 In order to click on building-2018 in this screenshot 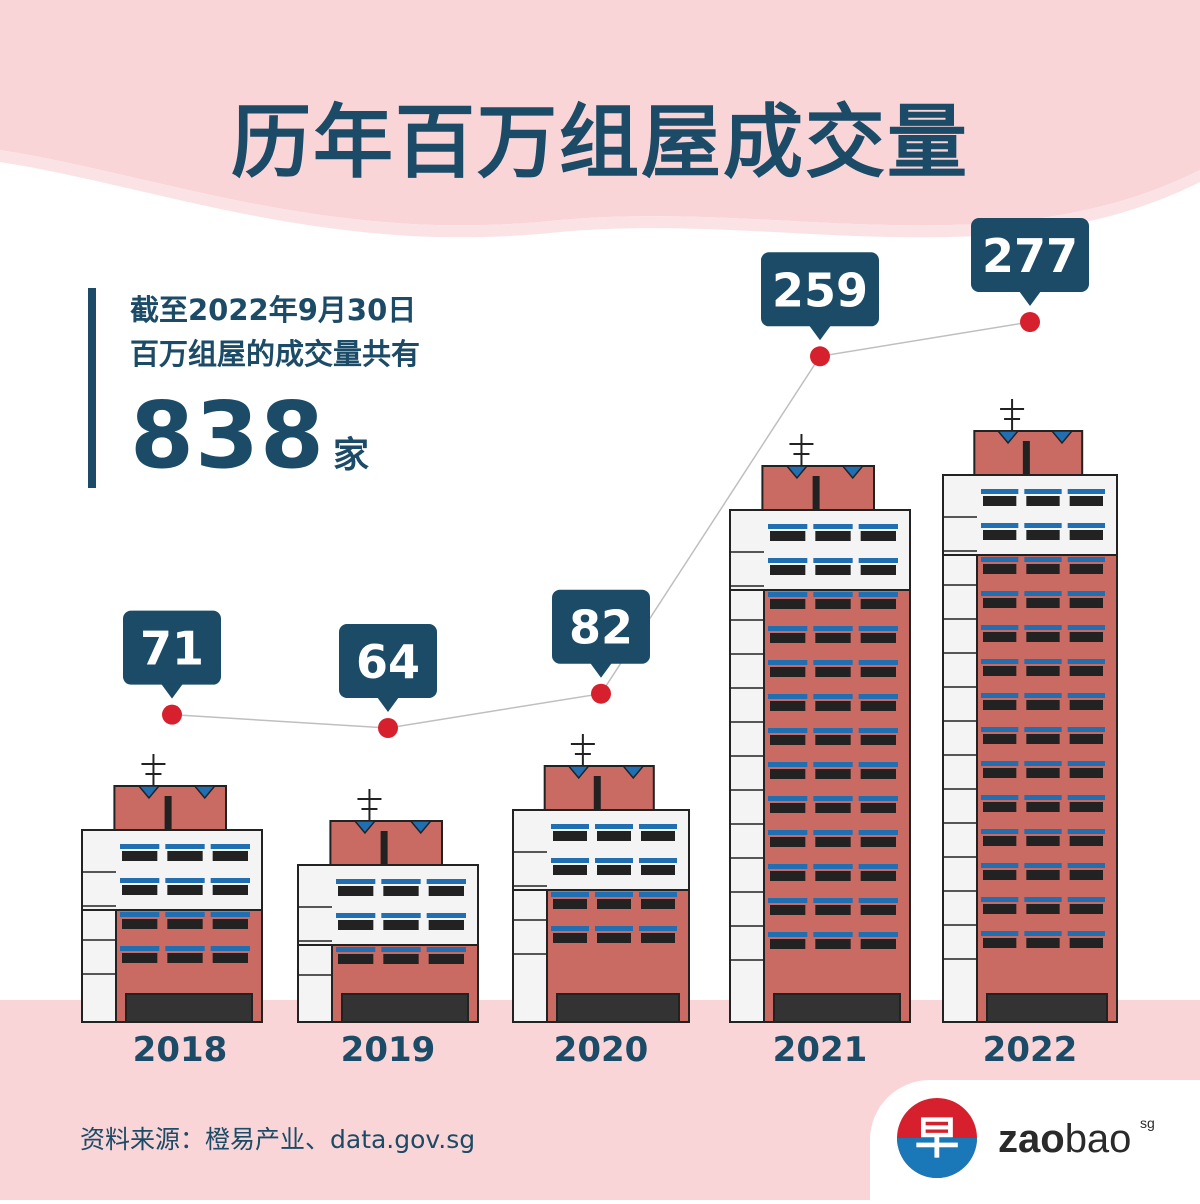, I will do `click(172, 888)`.